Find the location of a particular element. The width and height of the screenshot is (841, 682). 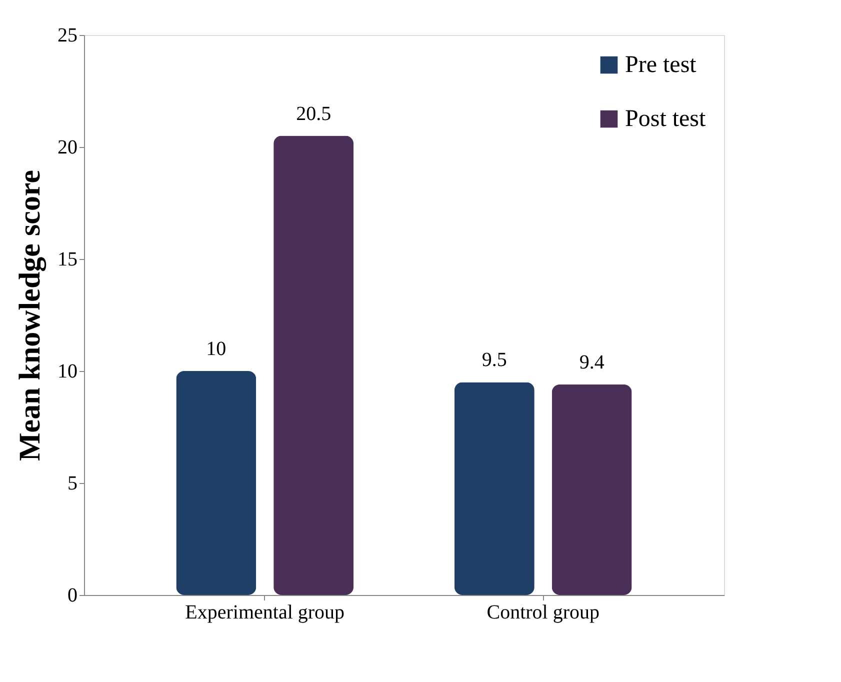

y-tick-label: 5 is located at coordinates (73, 483).